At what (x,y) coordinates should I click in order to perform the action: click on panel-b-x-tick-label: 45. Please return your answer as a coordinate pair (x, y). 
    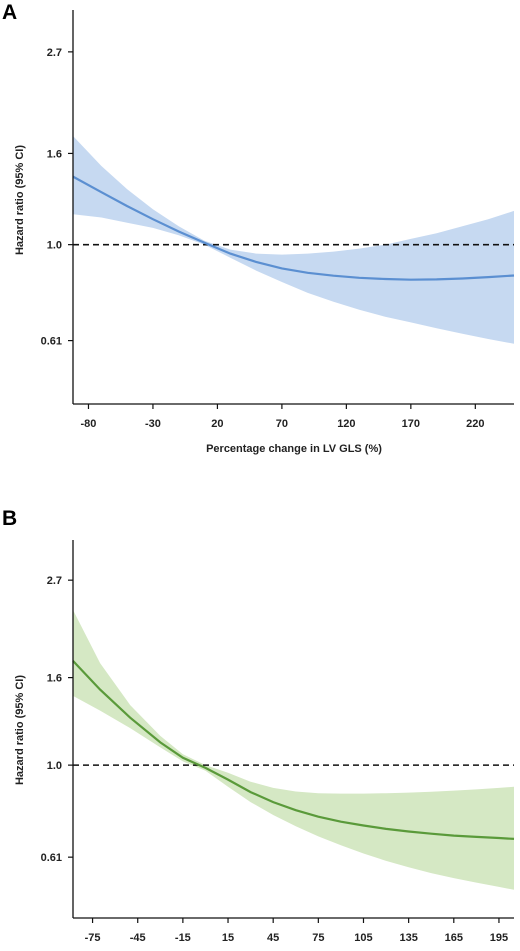
    Looking at the image, I should click on (273, 938).